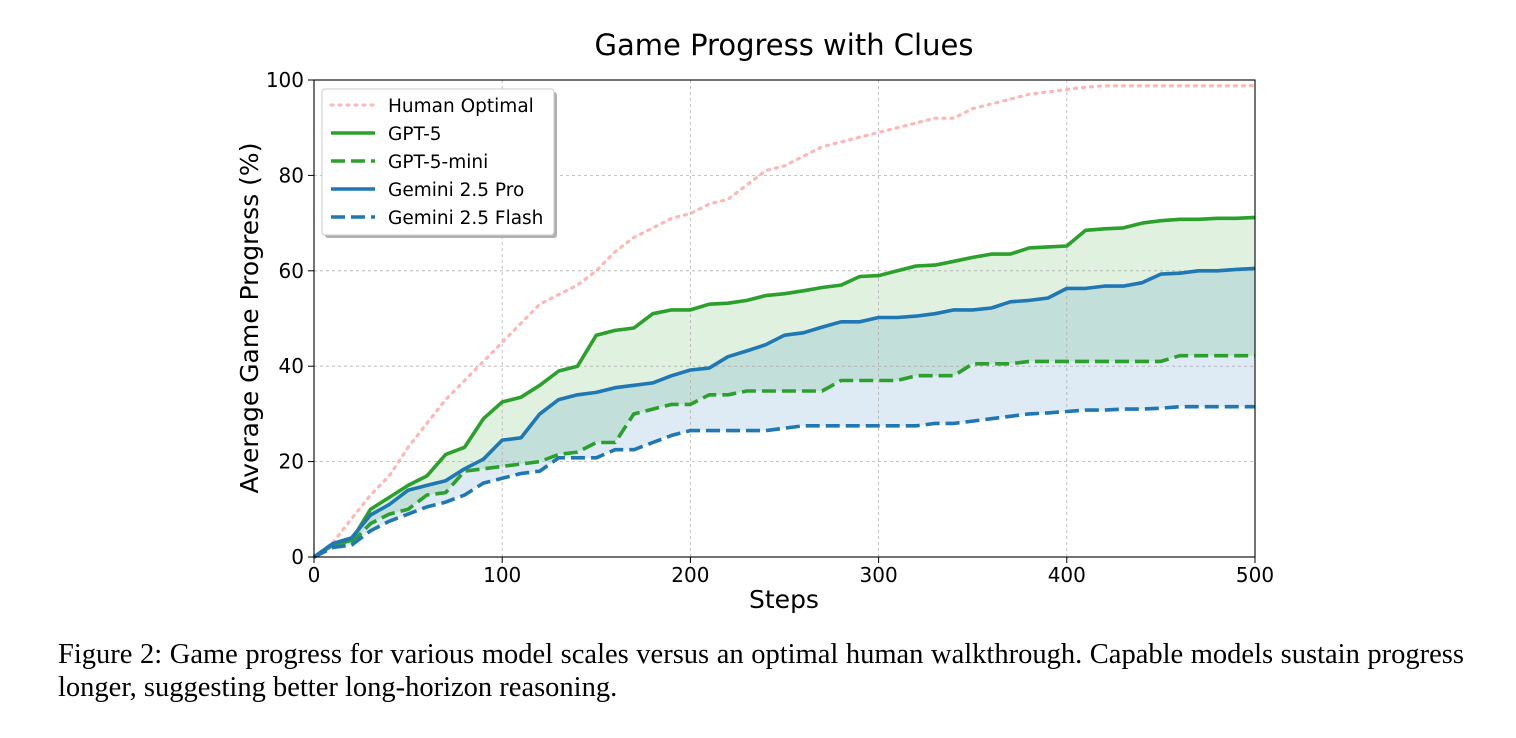 Image resolution: width=1516 pixels, height=738 pixels. Describe the element at coordinates (784, 45) in the screenshot. I see `chart-title: Game Progress with Clues` at that location.